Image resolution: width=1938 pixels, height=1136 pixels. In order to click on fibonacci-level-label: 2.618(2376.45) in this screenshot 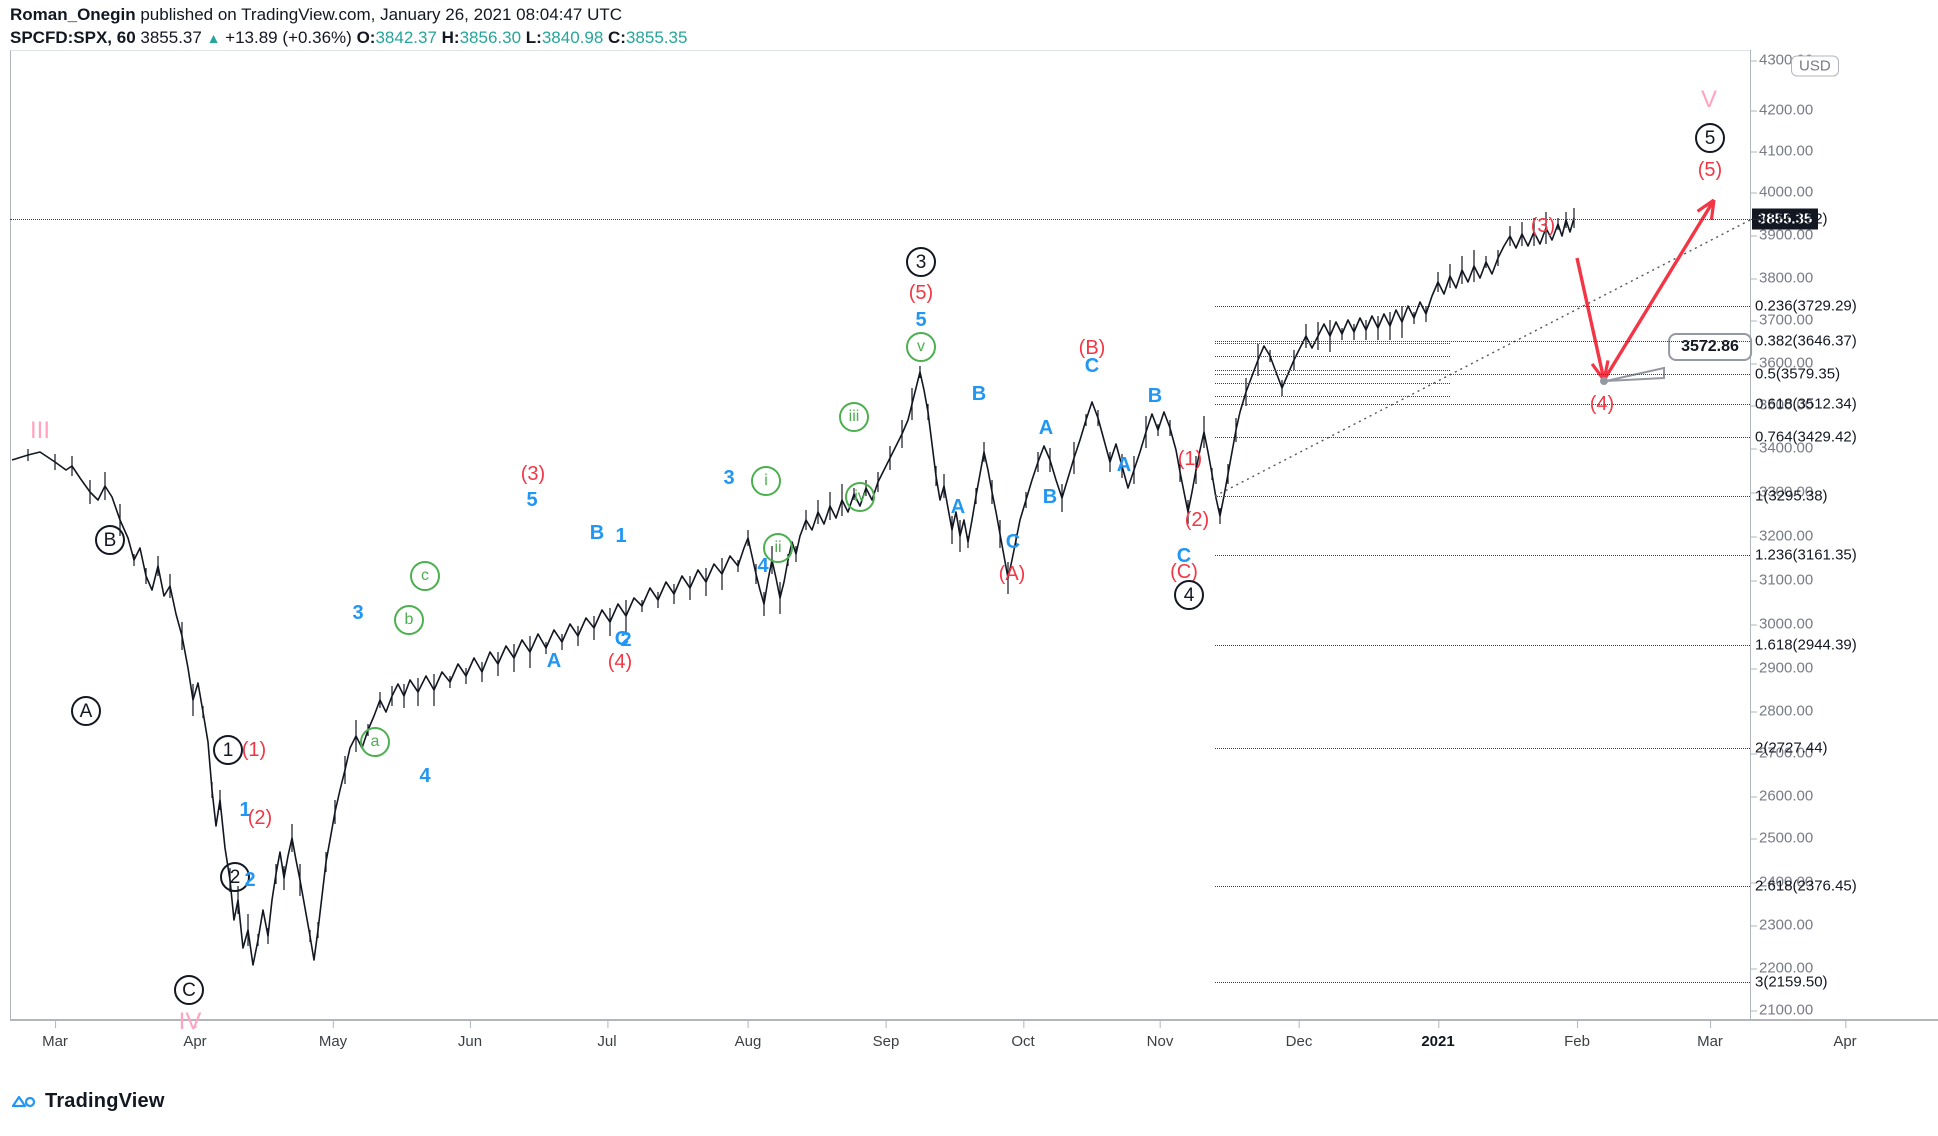, I will do `click(1806, 886)`.